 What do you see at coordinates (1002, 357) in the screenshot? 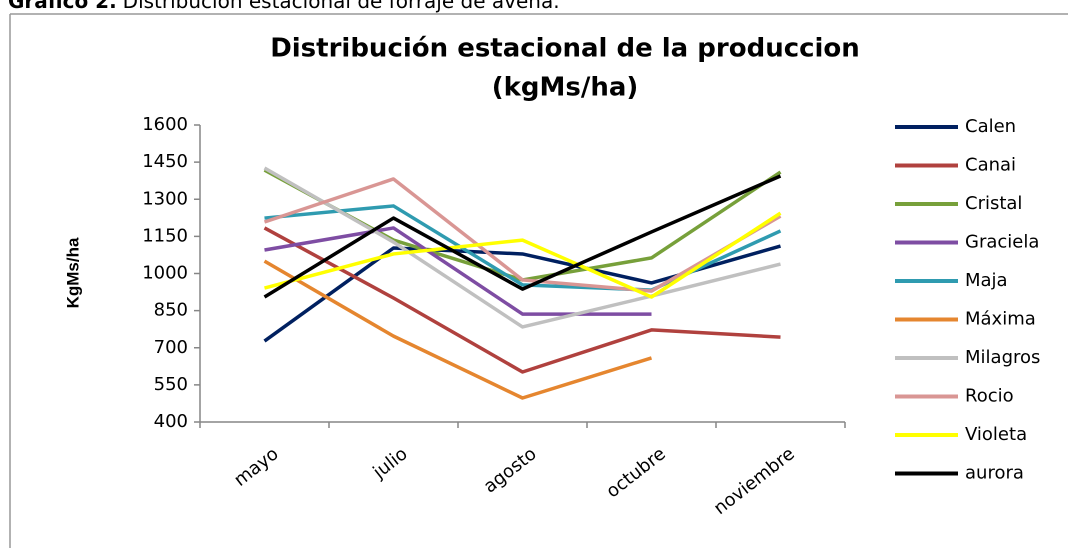
I see `legend-label: Milagros` at bounding box center [1002, 357].